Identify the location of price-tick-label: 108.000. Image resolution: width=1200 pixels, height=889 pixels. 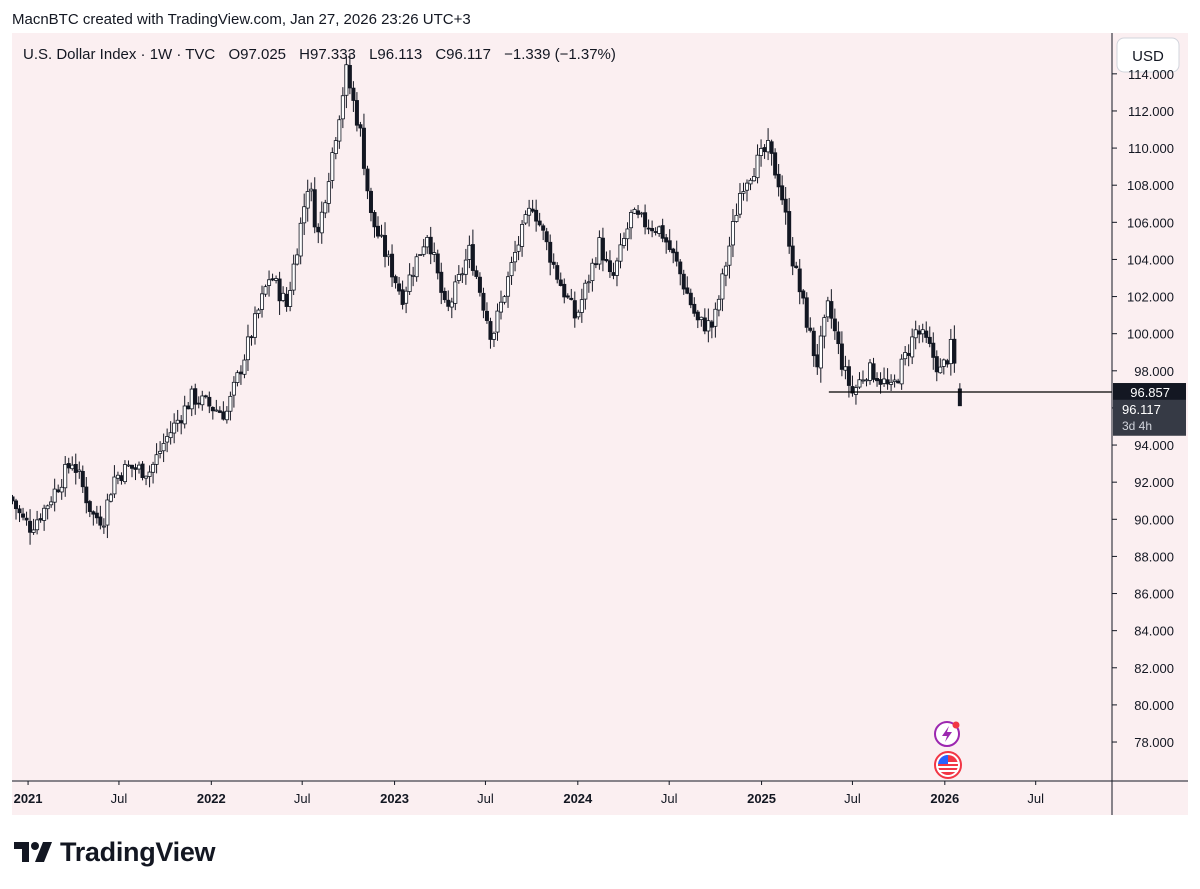
(1150, 185).